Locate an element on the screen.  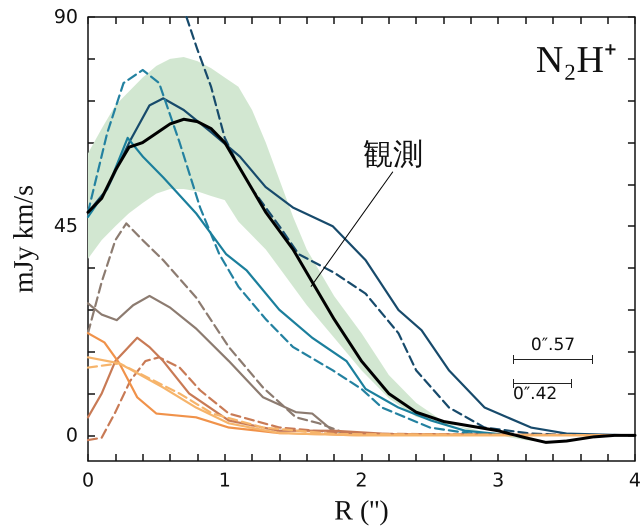
x-tick-label: 1 is located at coordinates (224, 481).